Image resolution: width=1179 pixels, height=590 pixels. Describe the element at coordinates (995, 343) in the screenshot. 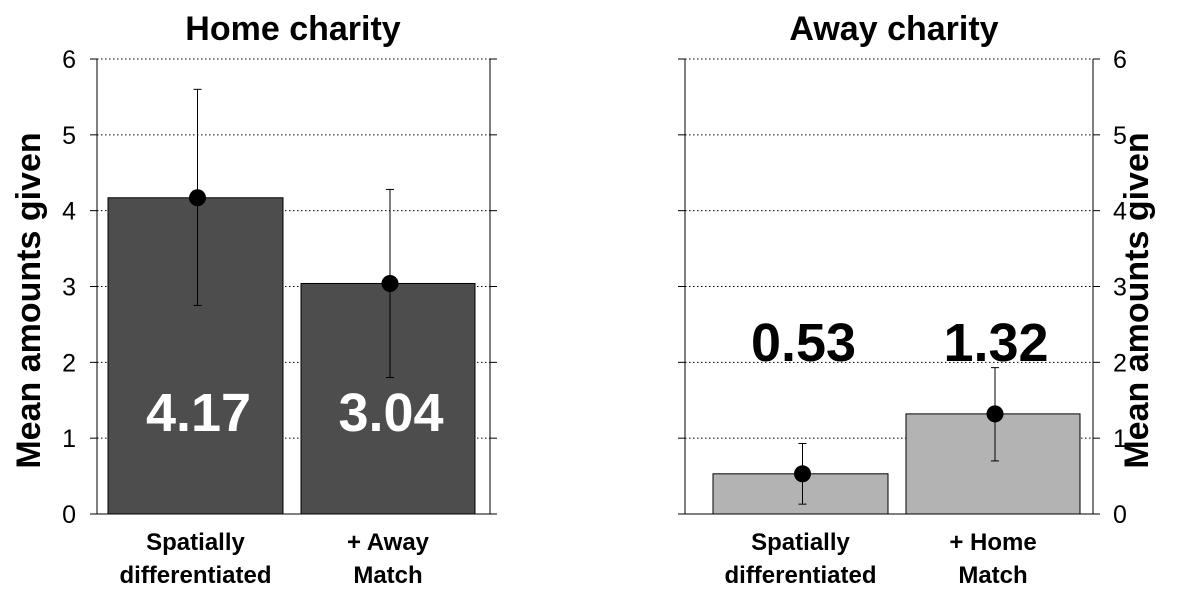

I see `data-label: 1.32` at that location.